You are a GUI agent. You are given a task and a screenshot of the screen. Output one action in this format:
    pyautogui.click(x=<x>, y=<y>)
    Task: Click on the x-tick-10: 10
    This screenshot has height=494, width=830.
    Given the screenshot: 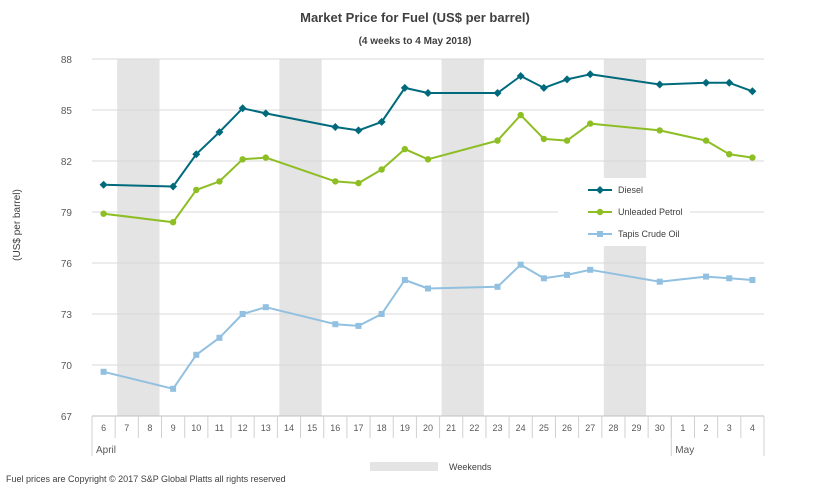 What is the action you would take?
    pyautogui.click(x=196, y=428)
    